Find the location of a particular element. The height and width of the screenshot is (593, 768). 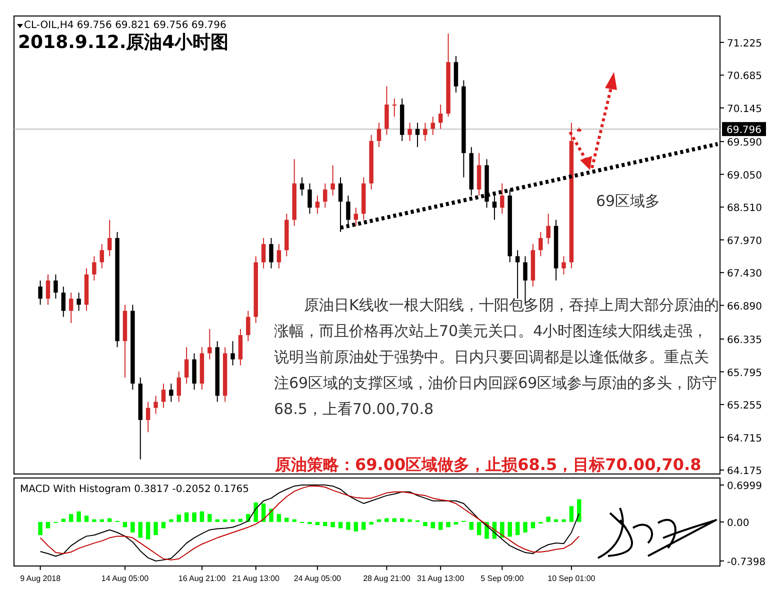

ref-line-label: 69.796 is located at coordinates (744, 130).